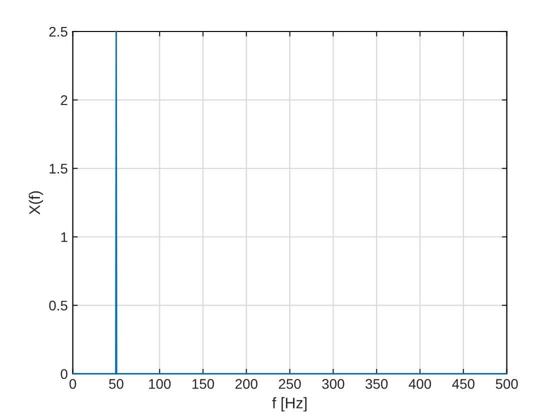 The image size is (560, 420). Describe the element at coordinates (247, 384) in the screenshot. I see `x-tick-label: 200` at that location.